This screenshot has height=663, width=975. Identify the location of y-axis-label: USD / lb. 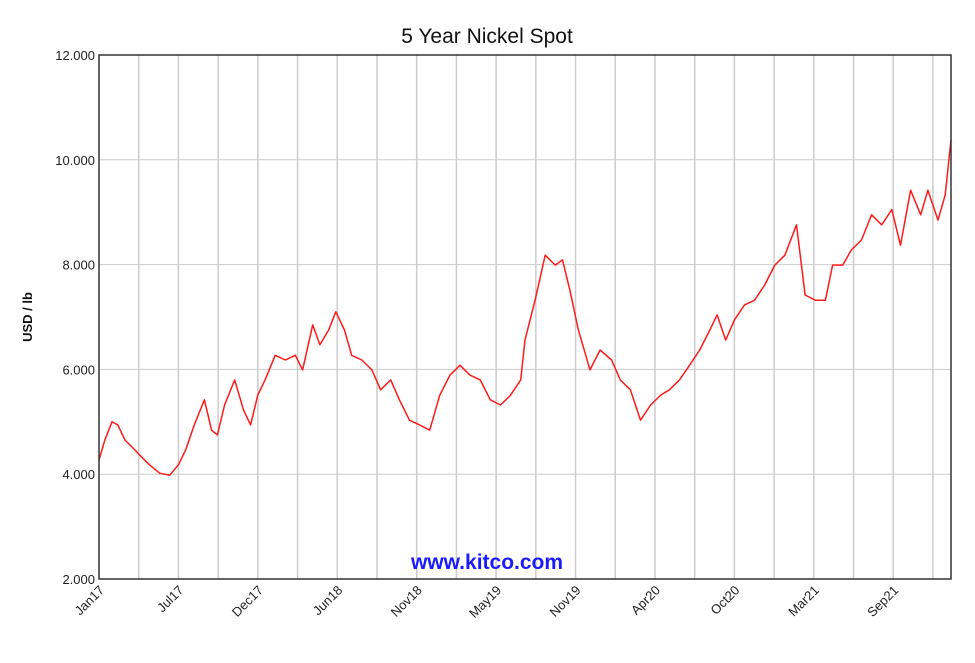
(27, 317).